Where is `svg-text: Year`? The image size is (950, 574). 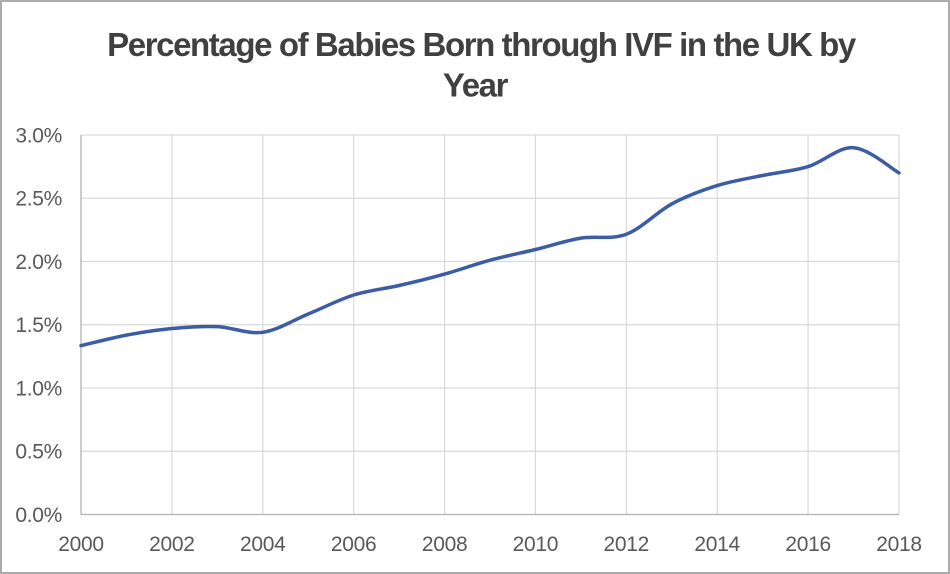
svg-text: Year is located at coordinates (476, 85).